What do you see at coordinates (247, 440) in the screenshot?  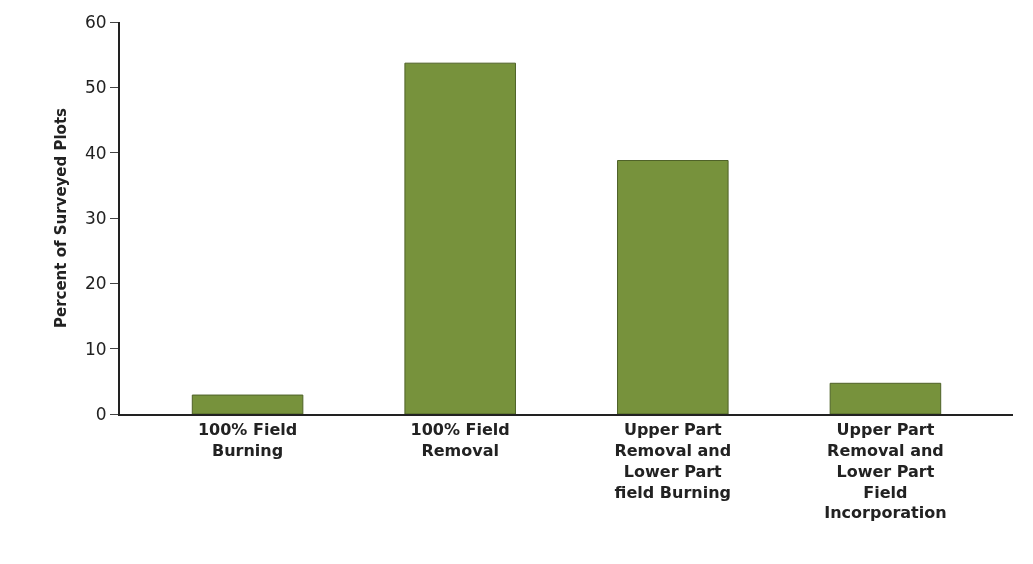 I see `x-tick-label: 100% Field Burning` at bounding box center [247, 440].